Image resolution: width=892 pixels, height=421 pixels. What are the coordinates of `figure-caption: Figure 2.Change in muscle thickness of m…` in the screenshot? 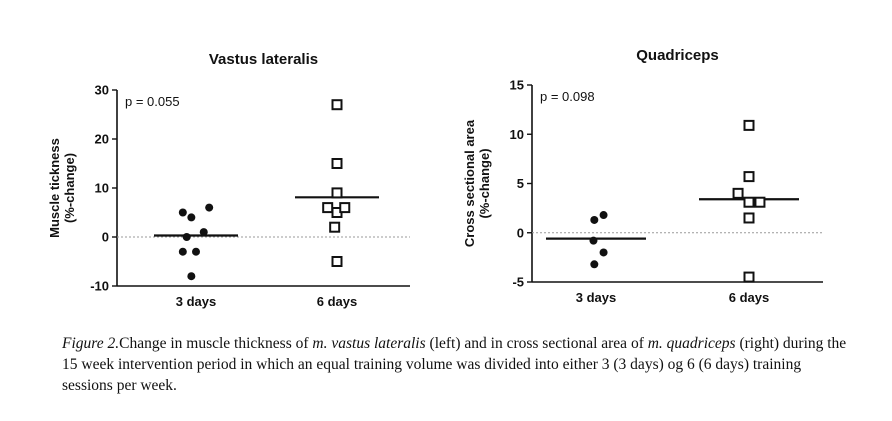 It's located at (457, 364).